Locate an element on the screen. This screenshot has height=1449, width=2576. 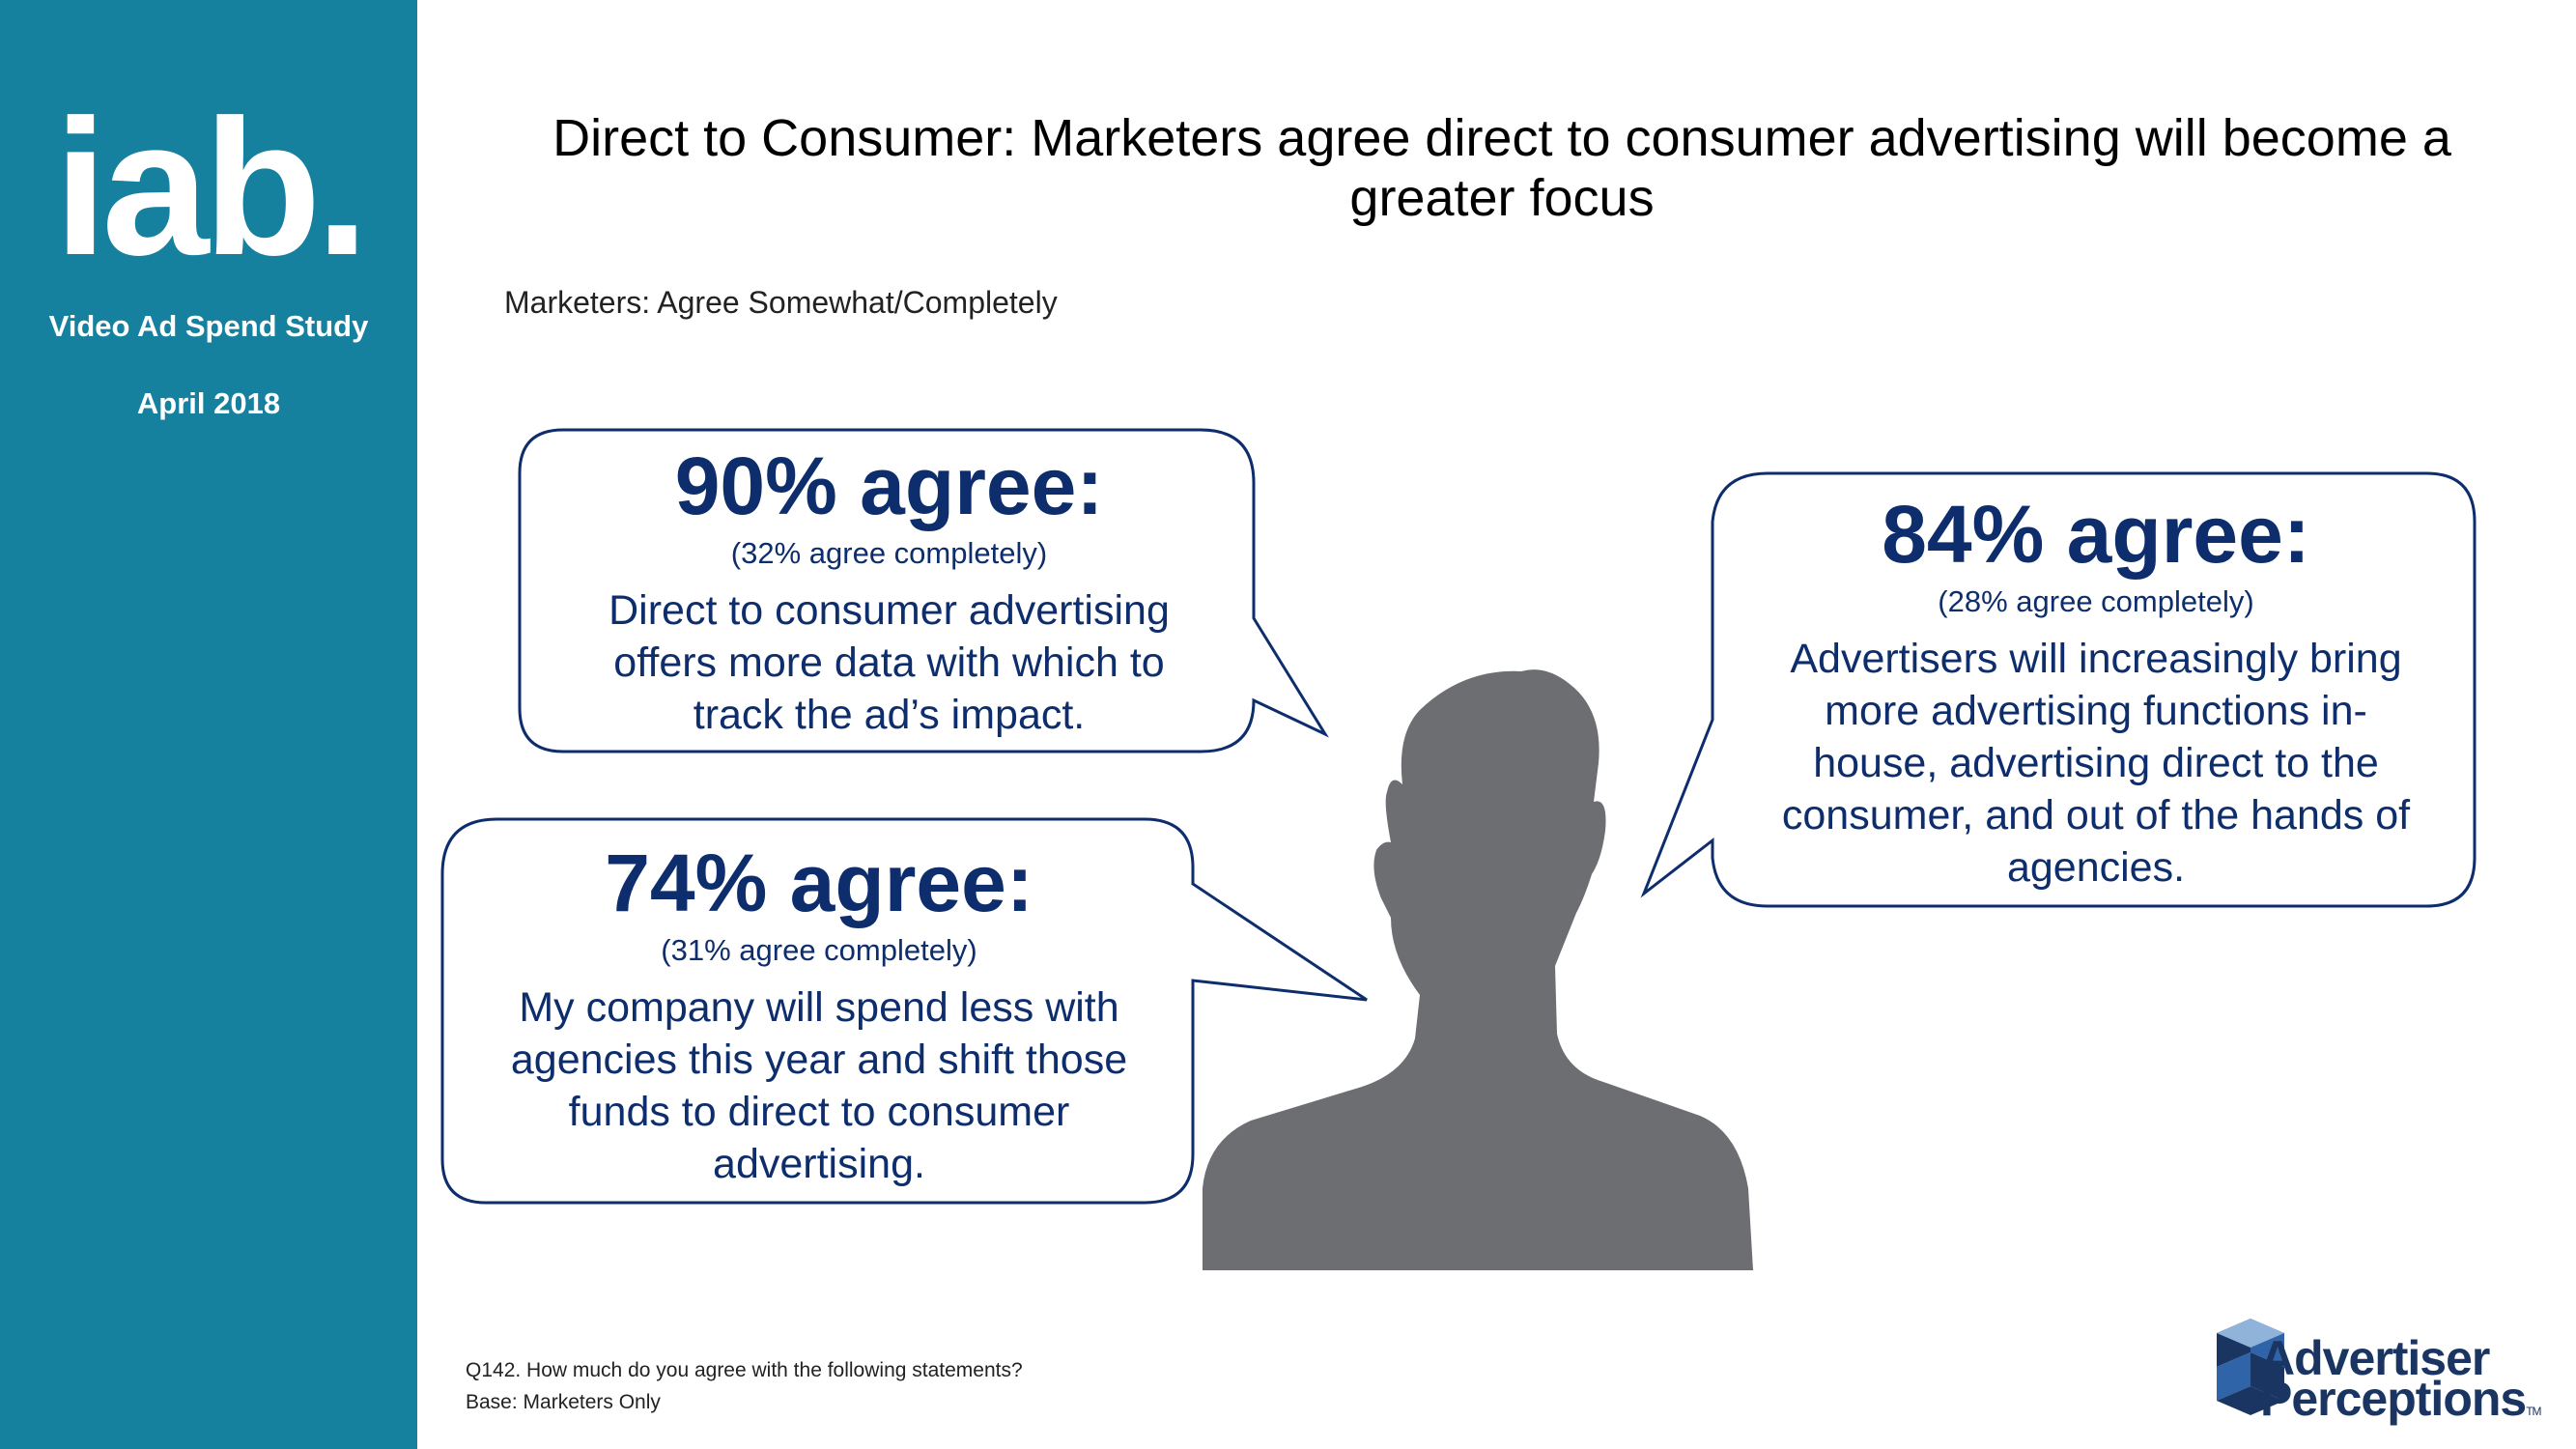
stat-detail-1: (32% agree completely) is located at coordinates (889, 553).